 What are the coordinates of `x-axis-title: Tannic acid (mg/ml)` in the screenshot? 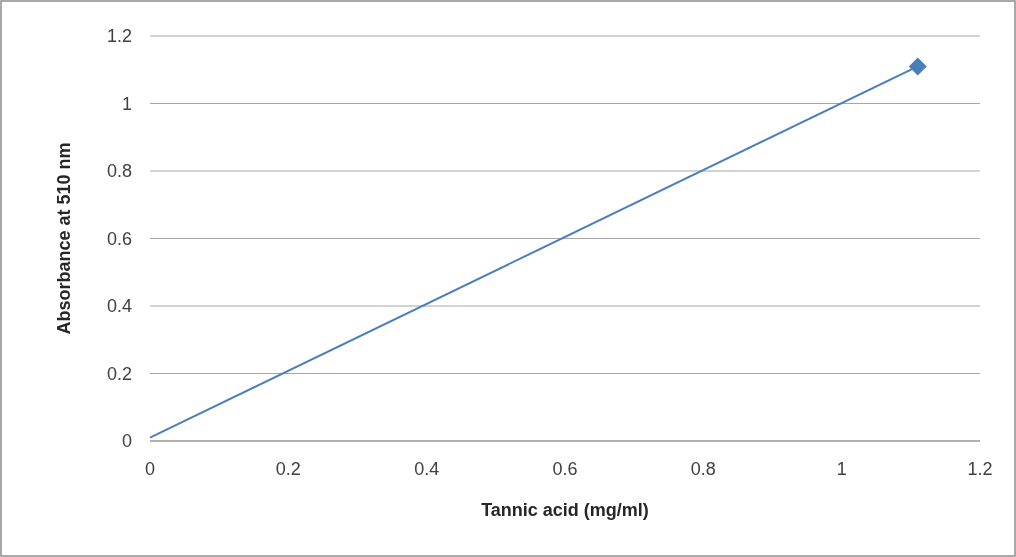 It's located at (565, 510).